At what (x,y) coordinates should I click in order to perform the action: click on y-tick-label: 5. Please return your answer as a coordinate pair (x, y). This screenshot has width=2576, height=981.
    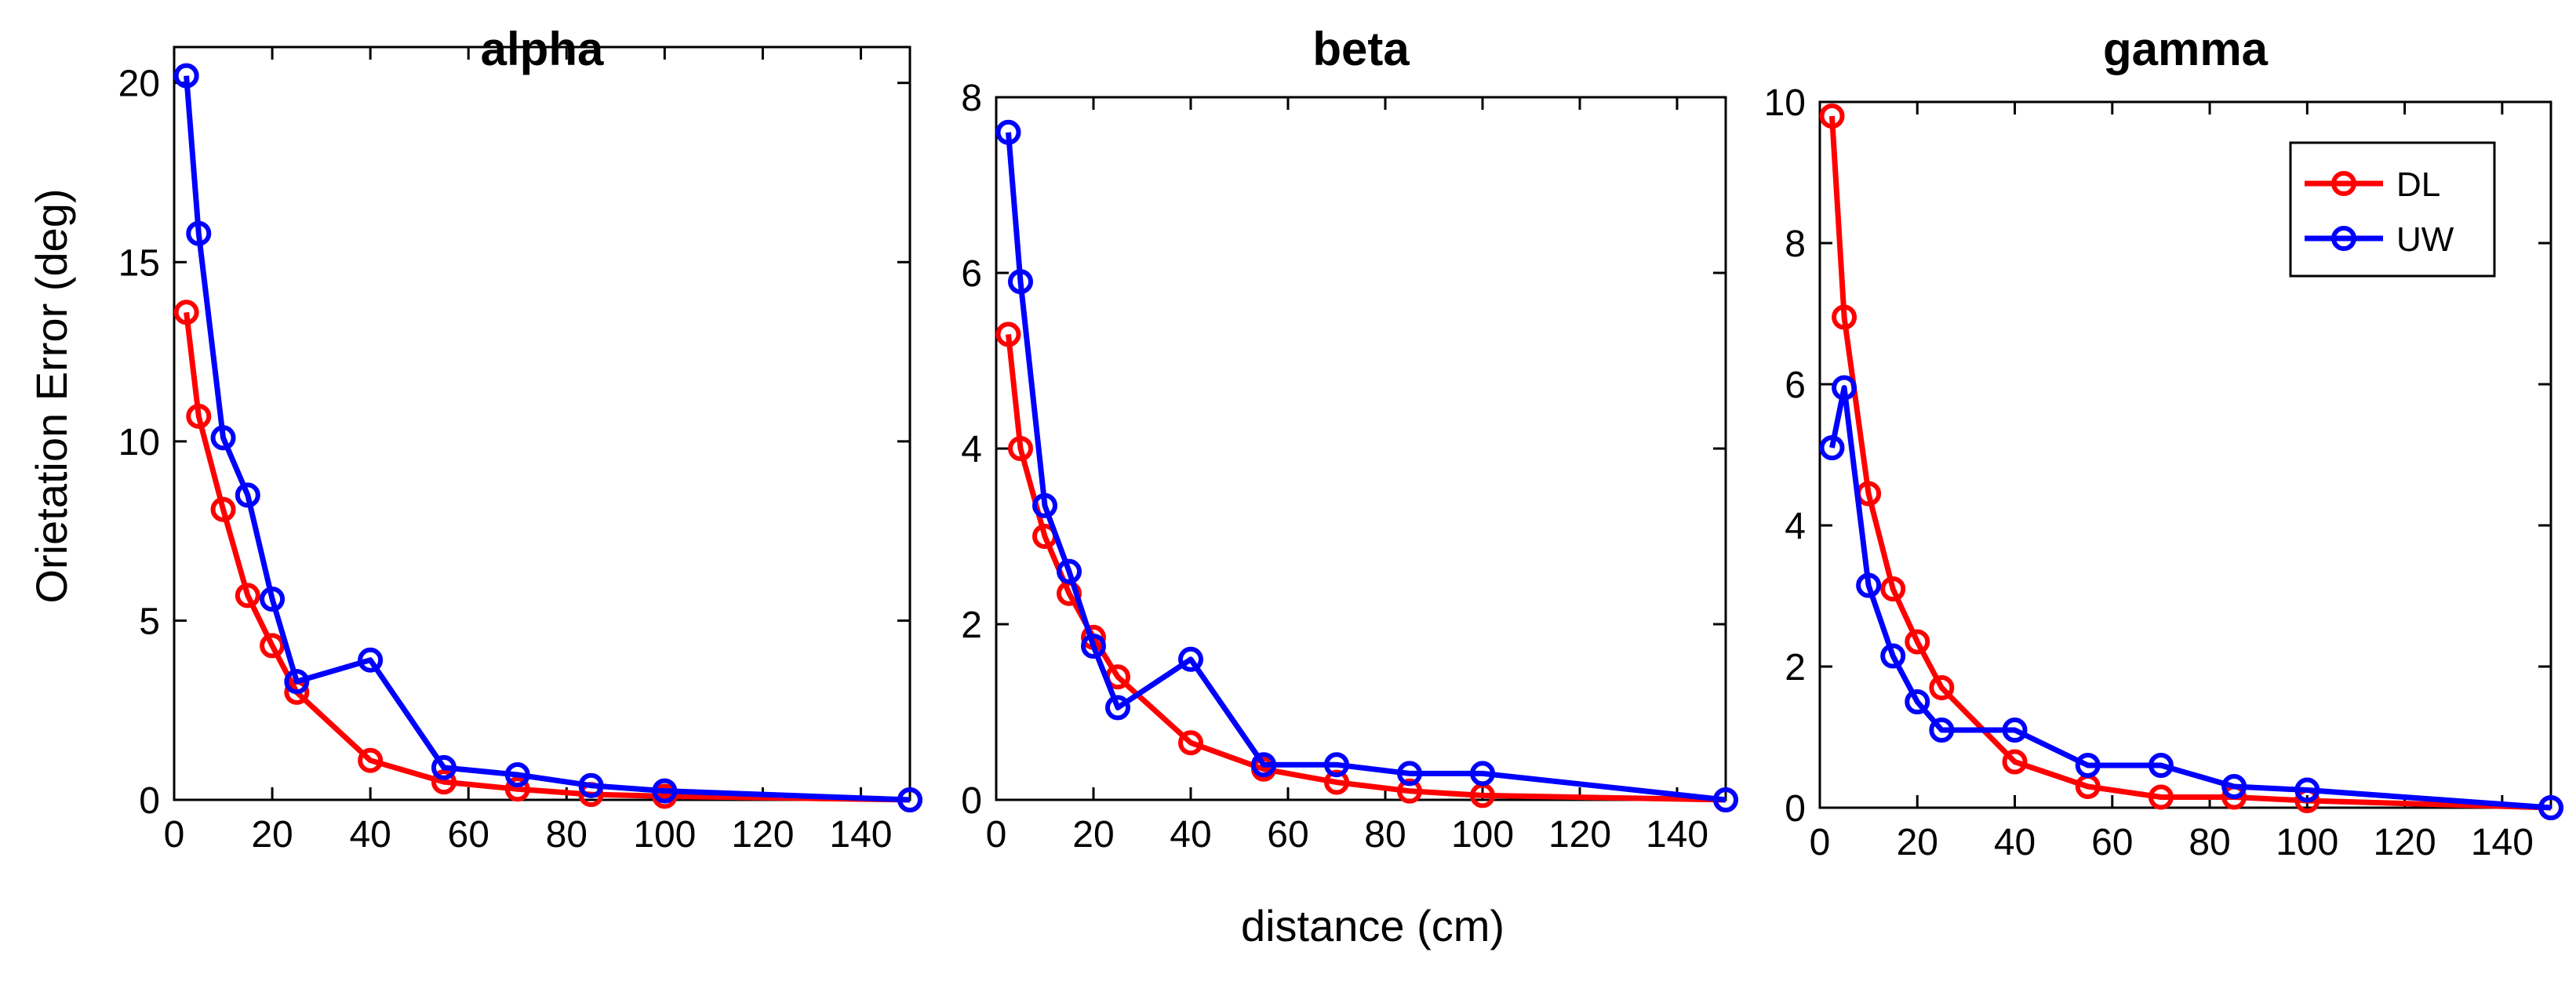
    Looking at the image, I should click on (149, 621).